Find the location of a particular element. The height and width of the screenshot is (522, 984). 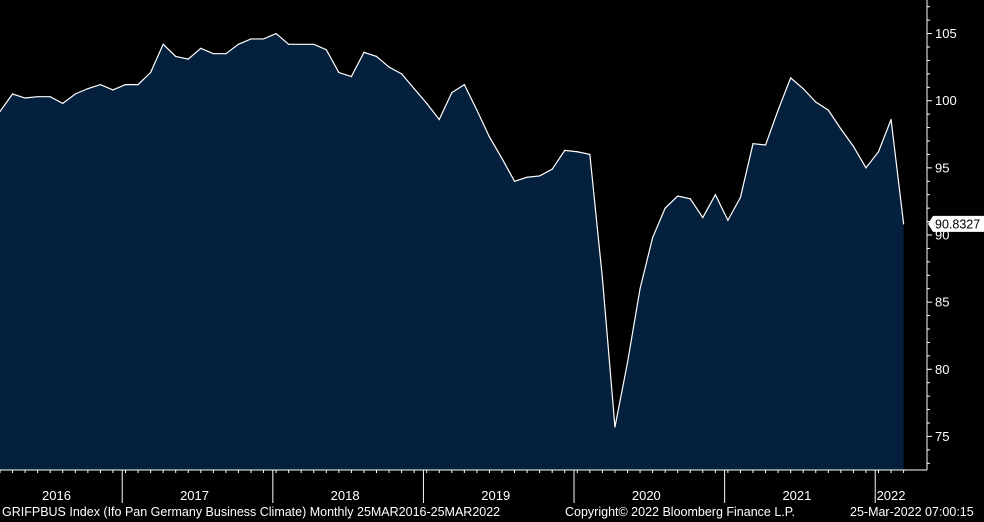

last-value-label: 90.8327 is located at coordinates (957, 224).